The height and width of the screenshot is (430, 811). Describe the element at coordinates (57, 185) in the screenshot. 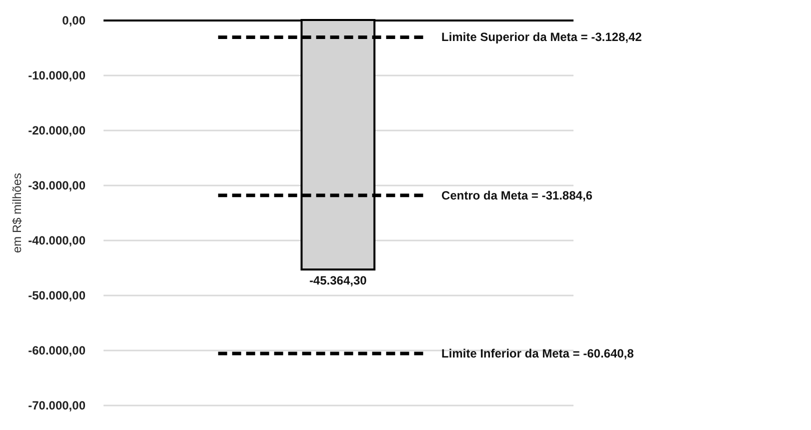

I see `y-tick-label: -30.000,00` at that location.